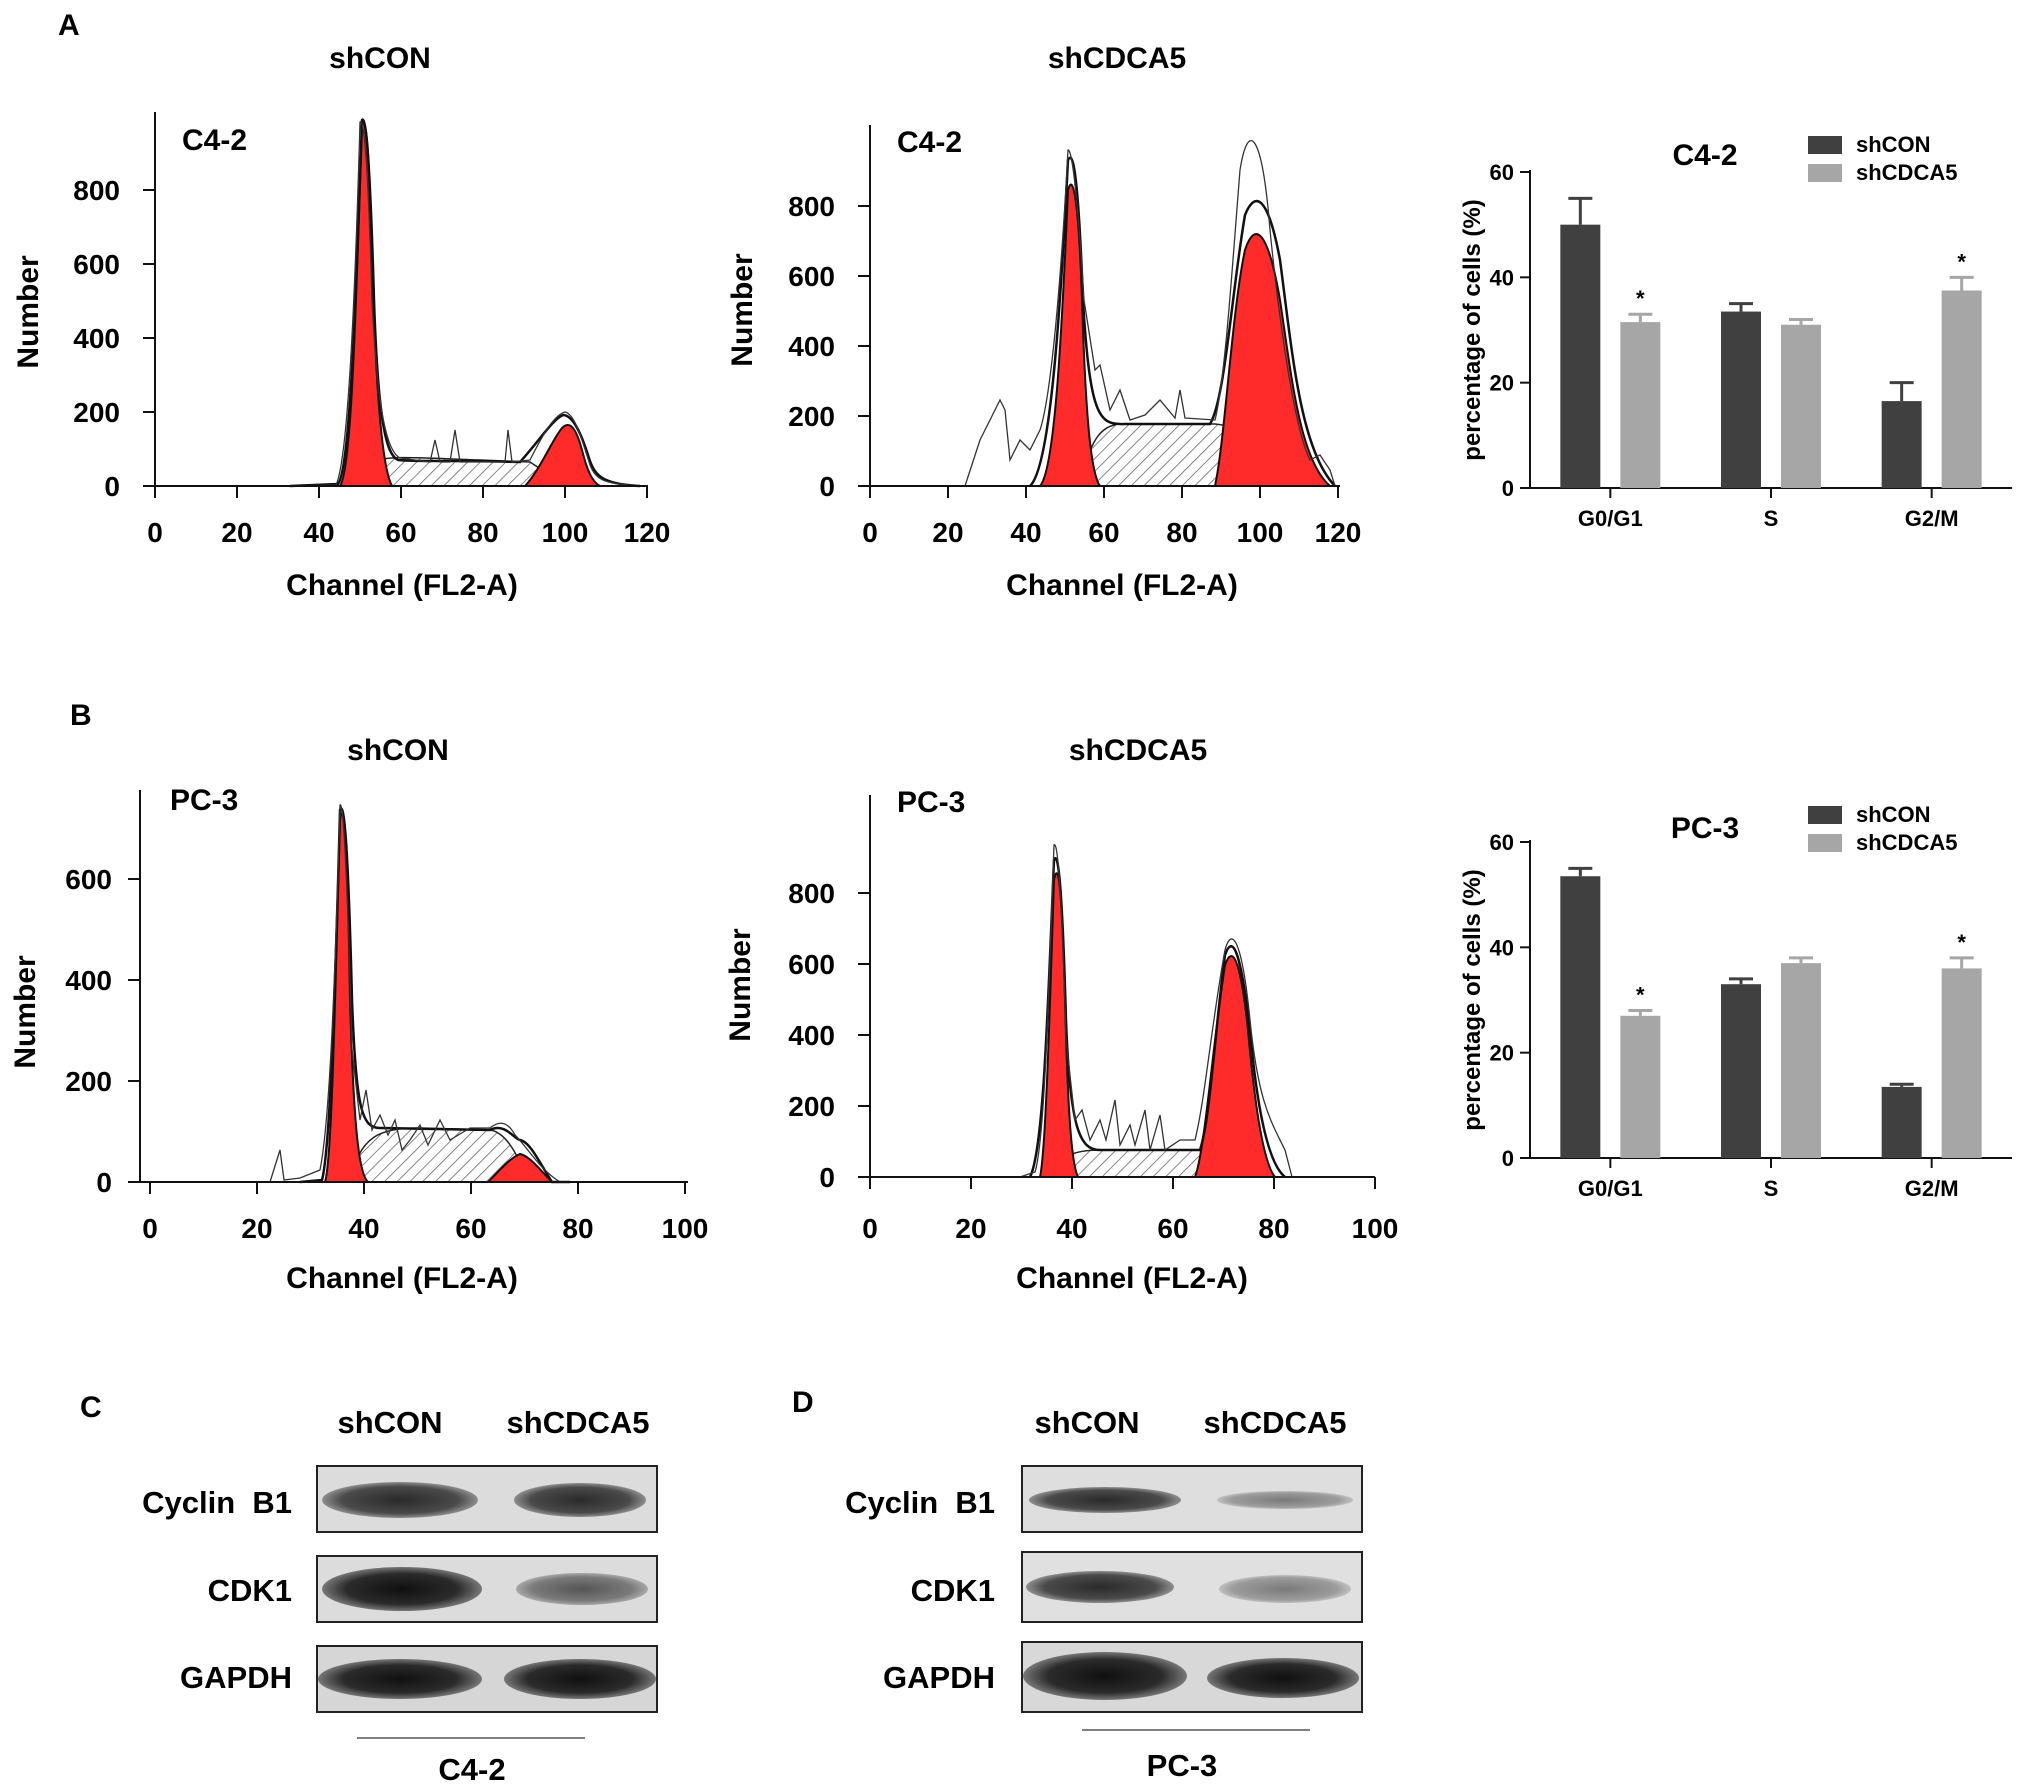 This screenshot has height=1789, width=2031. I want to click on lane-label: shCON, so click(389, 1422).